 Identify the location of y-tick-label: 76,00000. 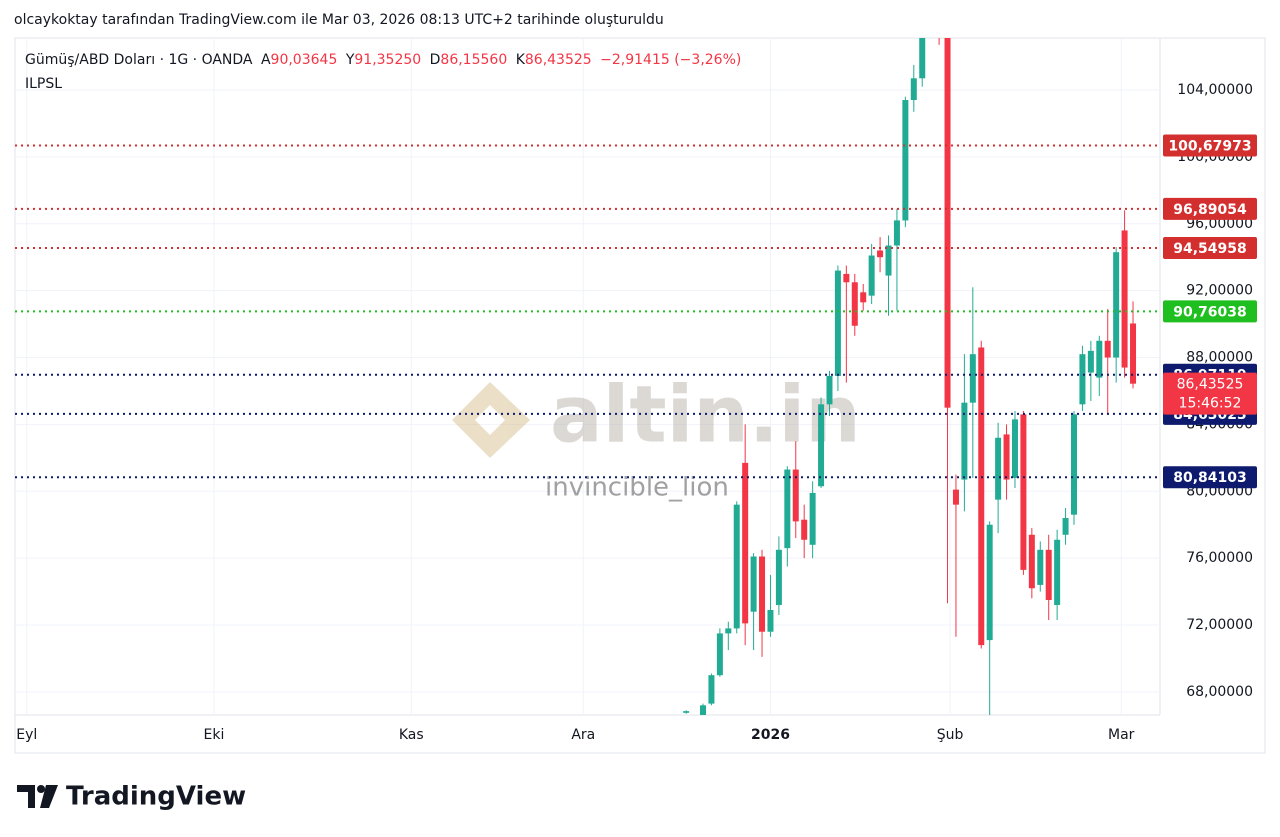
(1219, 558).